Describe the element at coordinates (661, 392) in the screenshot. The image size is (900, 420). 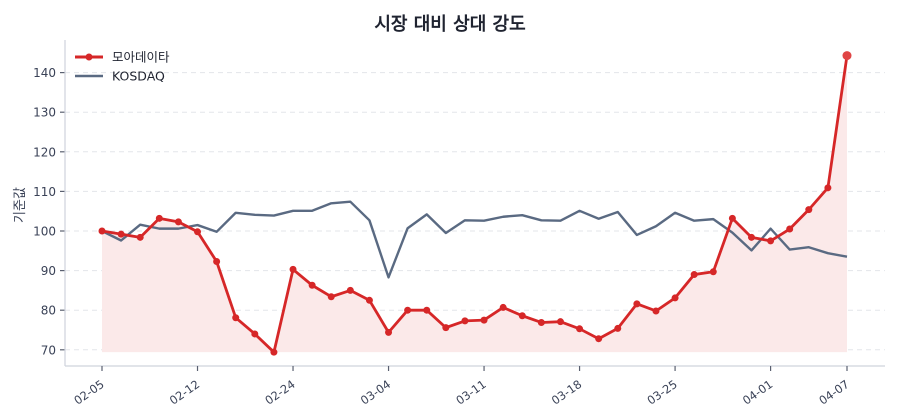
I see `x-tick-label: 03-25` at that location.